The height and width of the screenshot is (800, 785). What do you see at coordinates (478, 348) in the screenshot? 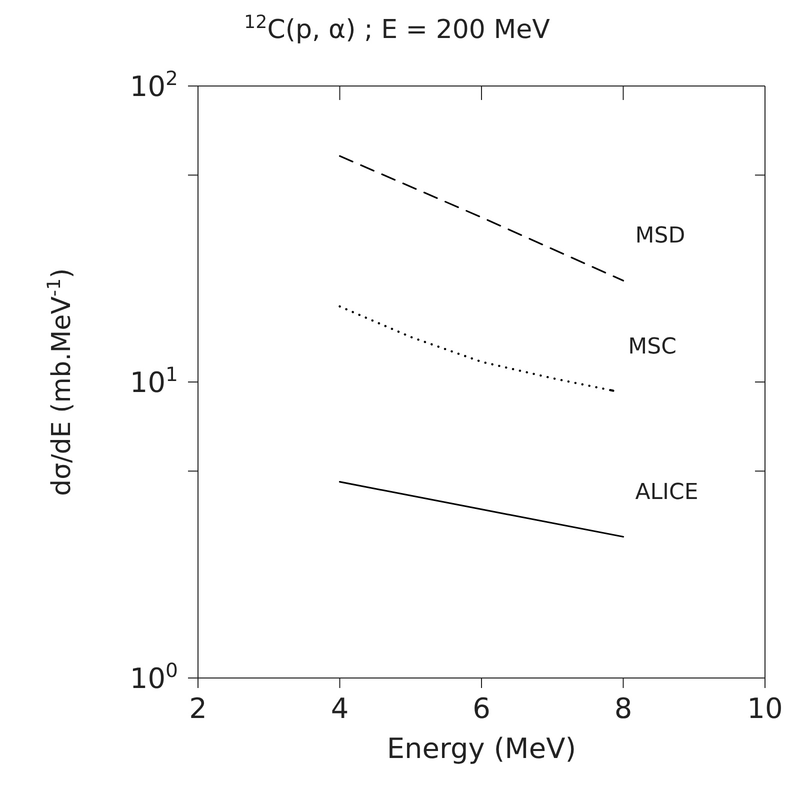
I see `line-series` at bounding box center [478, 348].